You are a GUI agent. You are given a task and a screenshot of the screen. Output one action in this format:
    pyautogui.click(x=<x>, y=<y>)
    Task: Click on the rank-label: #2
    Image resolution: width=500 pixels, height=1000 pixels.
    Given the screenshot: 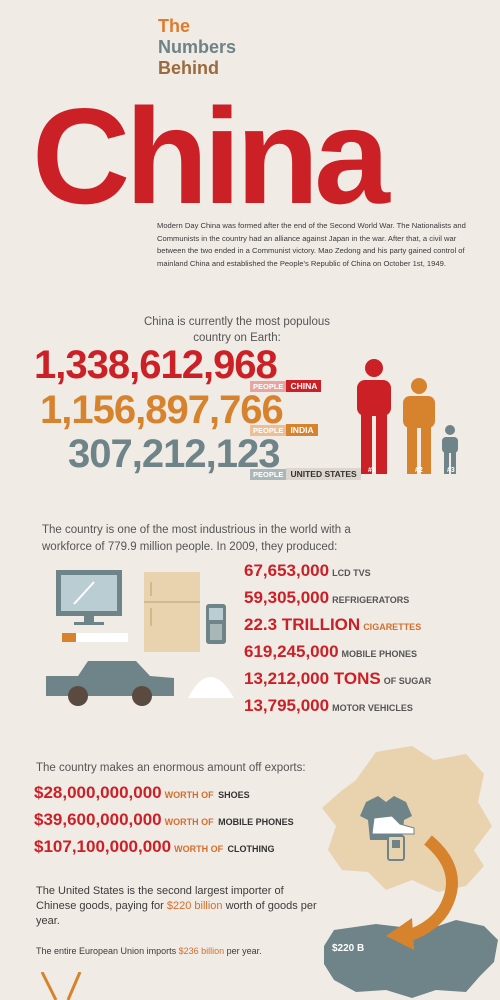 What is the action you would take?
    pyautogui.click(x=419, y=470)
    